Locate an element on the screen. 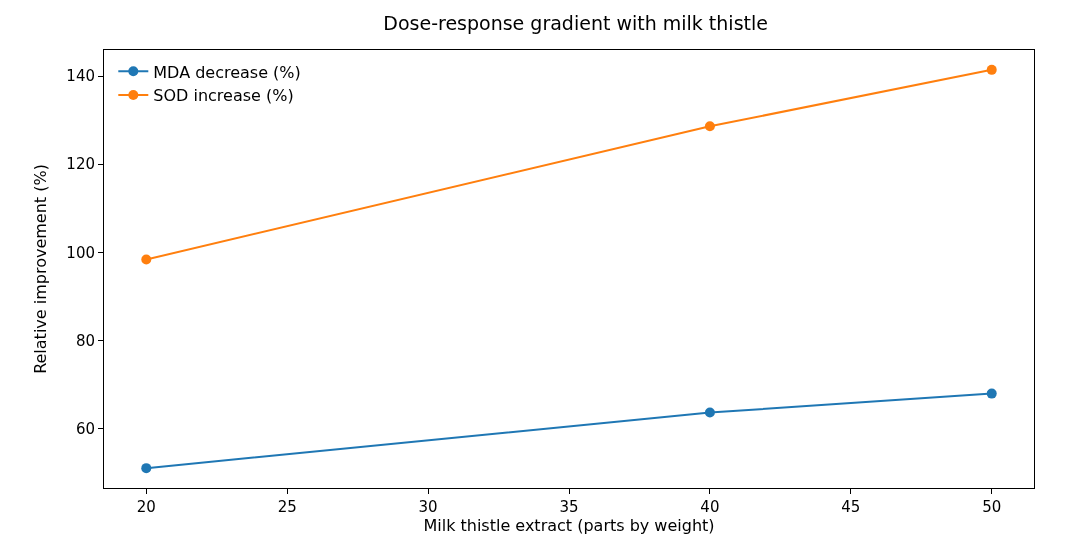  x-tick-label: 40 is located at coordinates (710, 507).